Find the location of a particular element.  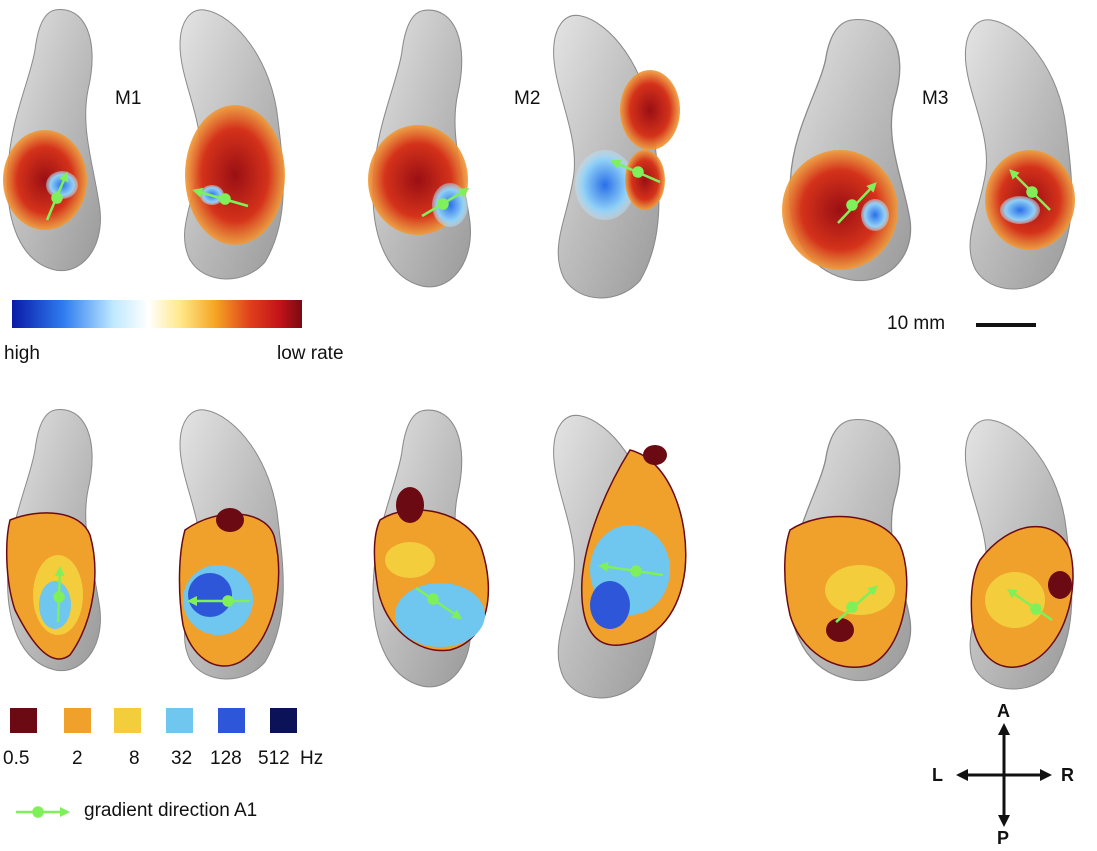

rate-map-m3 is located at coordinates (928, 154).